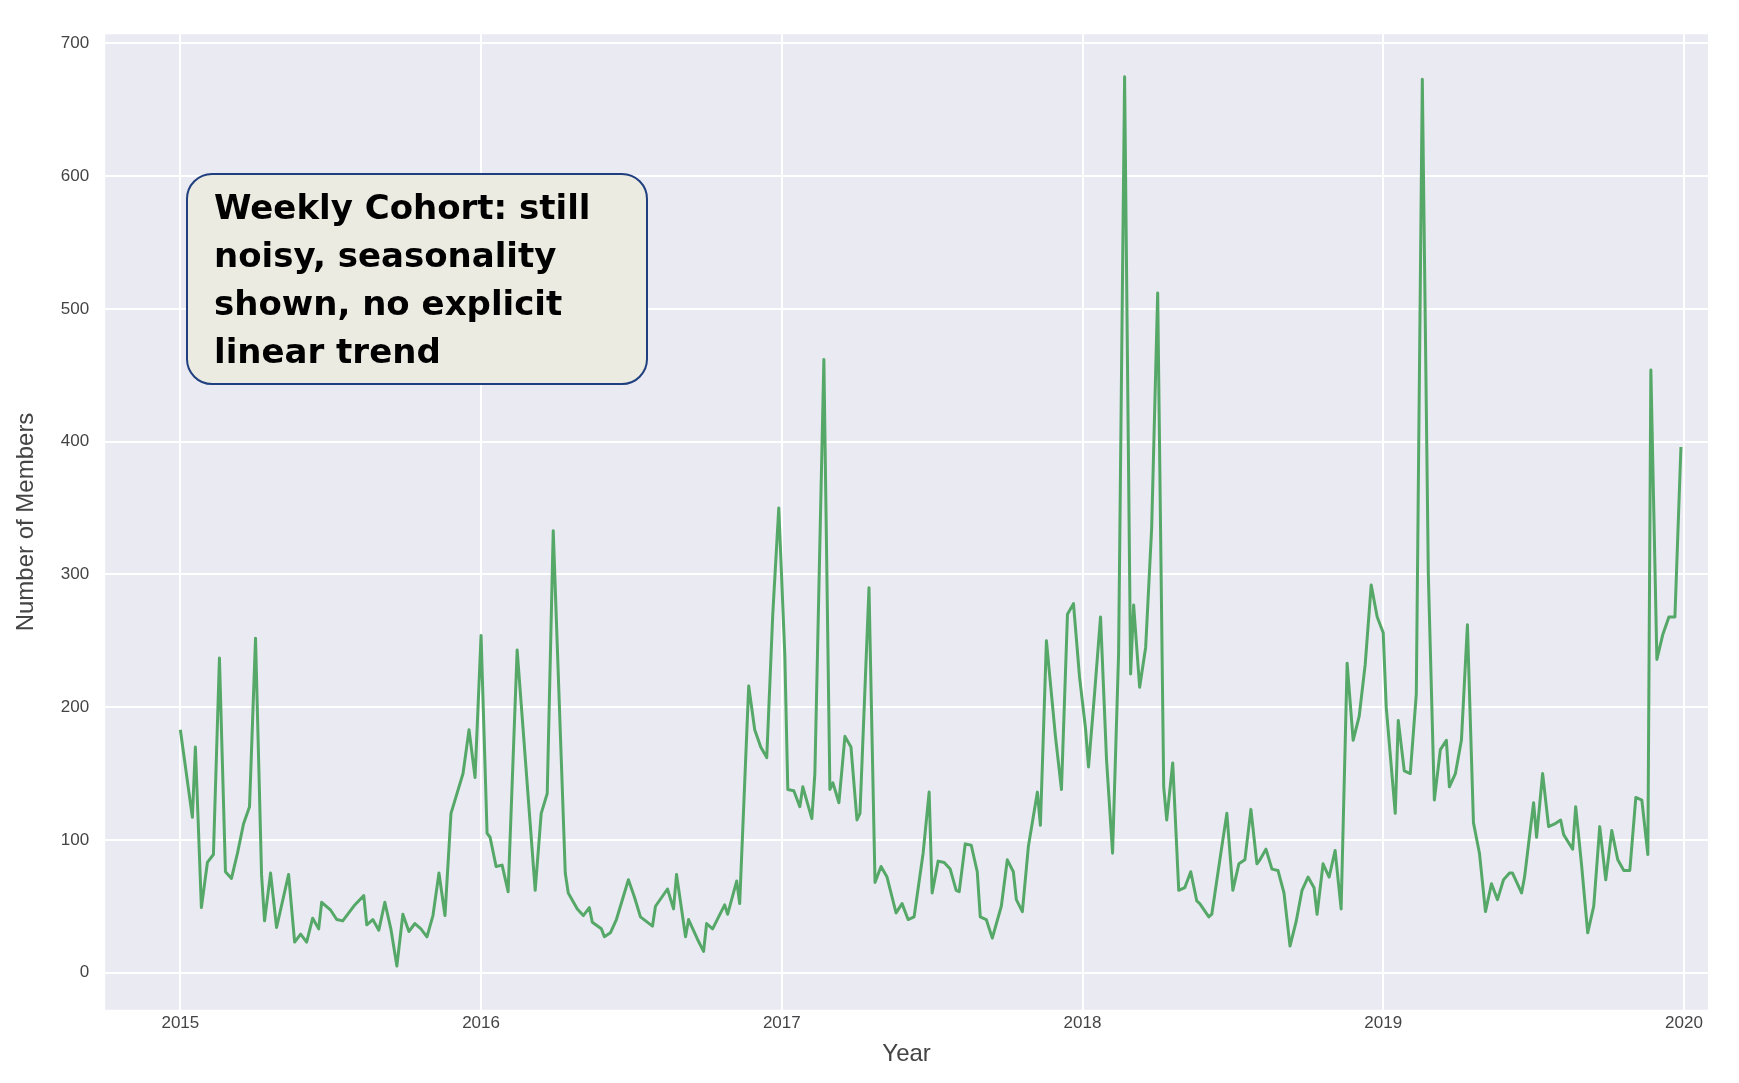 The width and height of the screenshot is (1739, 1083). What do you see at coordinates (906, 1053) in the screenshot?
I see `x-axis-title: Year` at bounding box center [906, 1053].